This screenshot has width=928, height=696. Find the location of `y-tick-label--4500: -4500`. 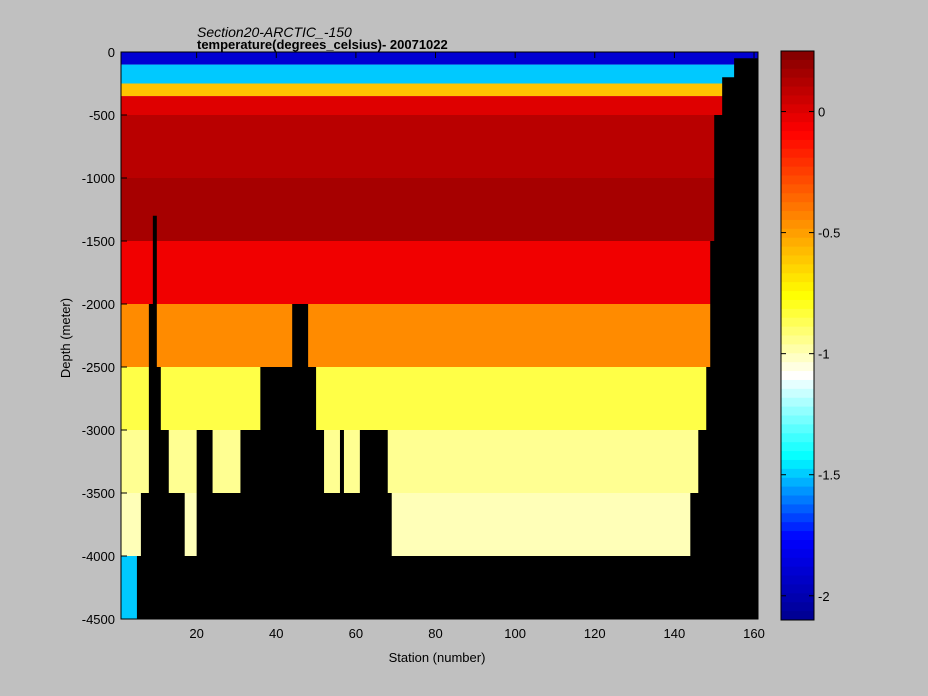

y-tick-label--4500: -4500 is located at coordinates (98, 619).